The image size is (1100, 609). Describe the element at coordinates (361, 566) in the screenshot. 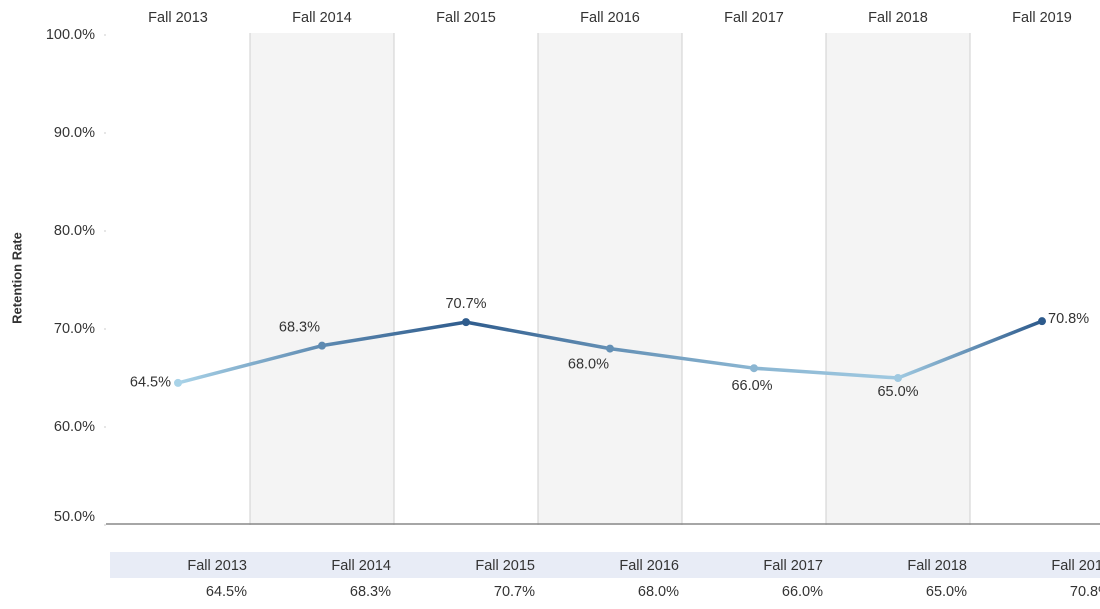

I see `table-header: Fall 2014` at that location.